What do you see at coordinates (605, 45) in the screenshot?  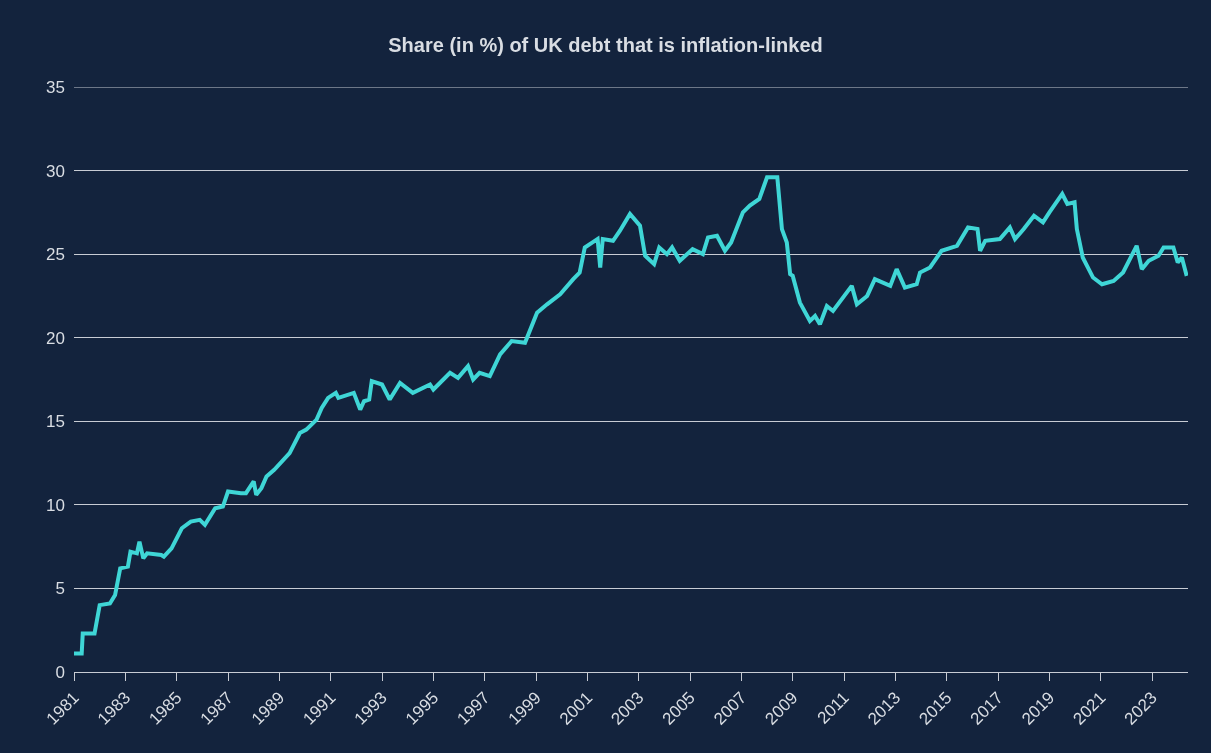 I see `chart-title: Share (in %) of UK debt that is inflation-linked` at bounding box center [605, 45].